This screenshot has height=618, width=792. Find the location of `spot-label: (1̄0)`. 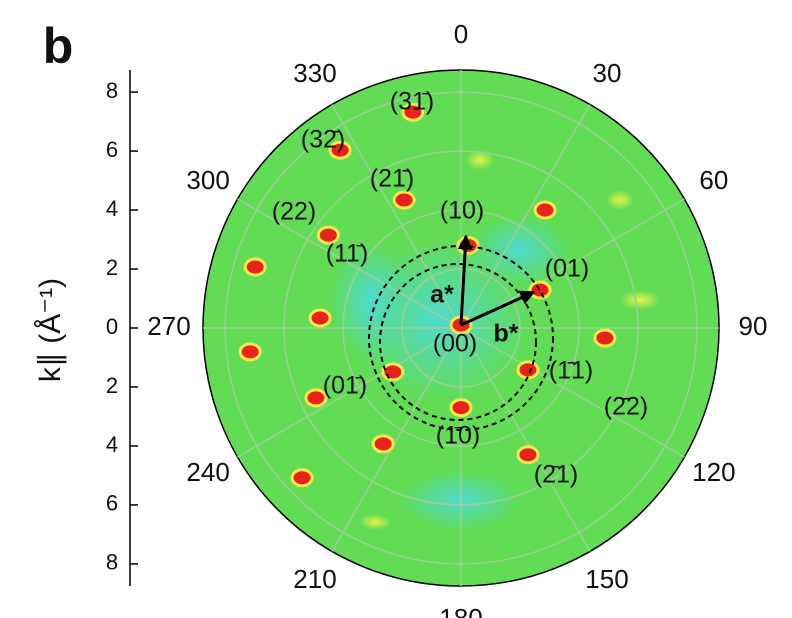

spot-label: (1̄0) is located at coordinates (458, 436).